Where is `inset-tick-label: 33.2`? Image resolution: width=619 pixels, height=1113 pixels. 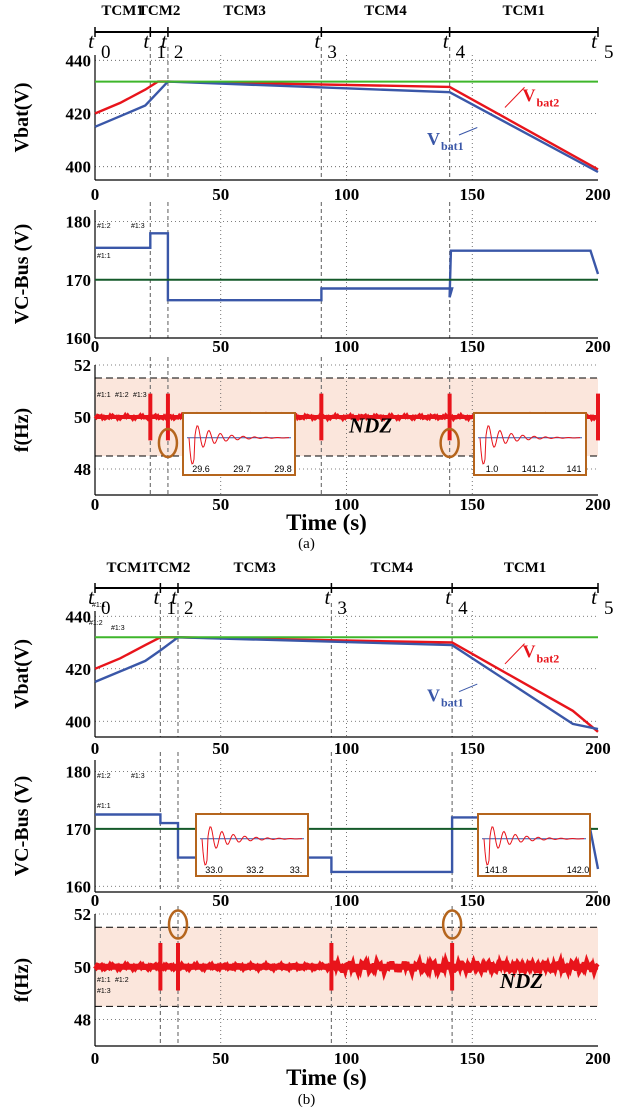 inset-tick-label: 33.2 is located at coordinates (255, 870).